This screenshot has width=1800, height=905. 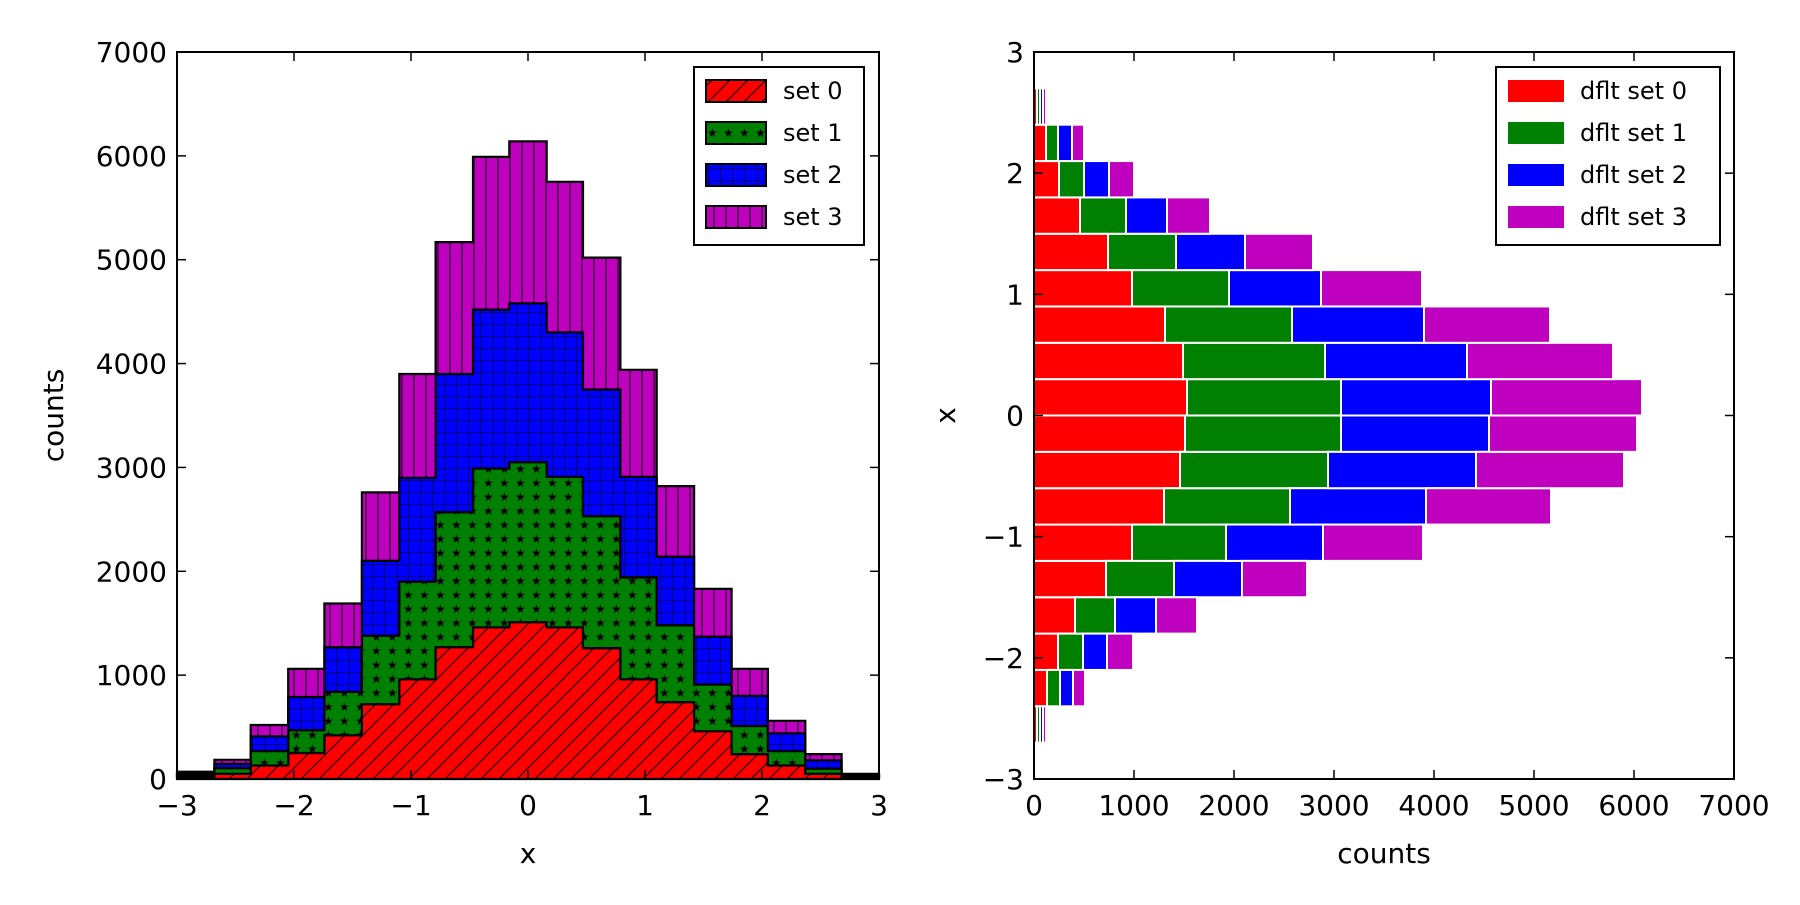 I want to click on x-tick-label: 3, so click(x=879, y=805).